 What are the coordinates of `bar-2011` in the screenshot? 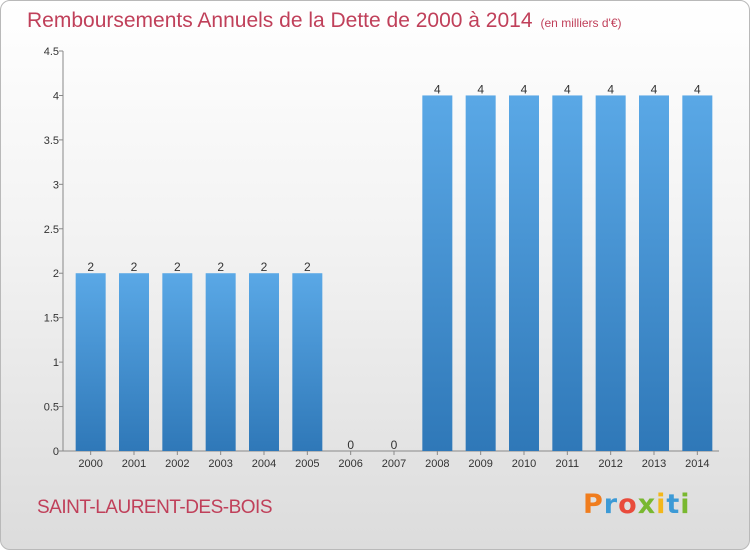 It's located at (567, 273).